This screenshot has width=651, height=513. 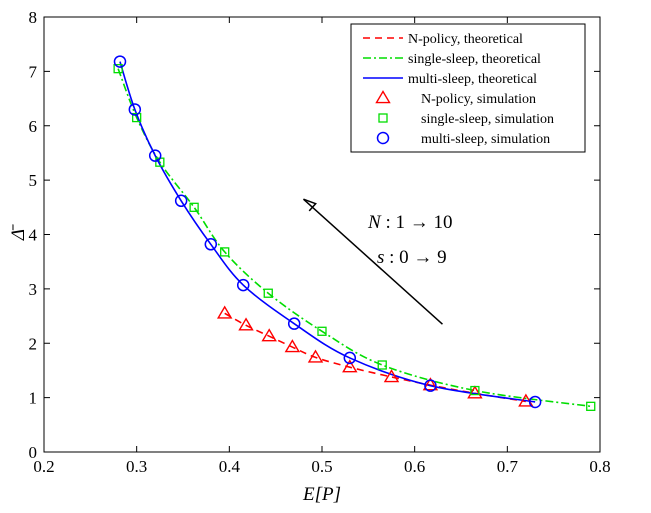 I want to click on y-tick-label: 3, so click(x=33, y=289).